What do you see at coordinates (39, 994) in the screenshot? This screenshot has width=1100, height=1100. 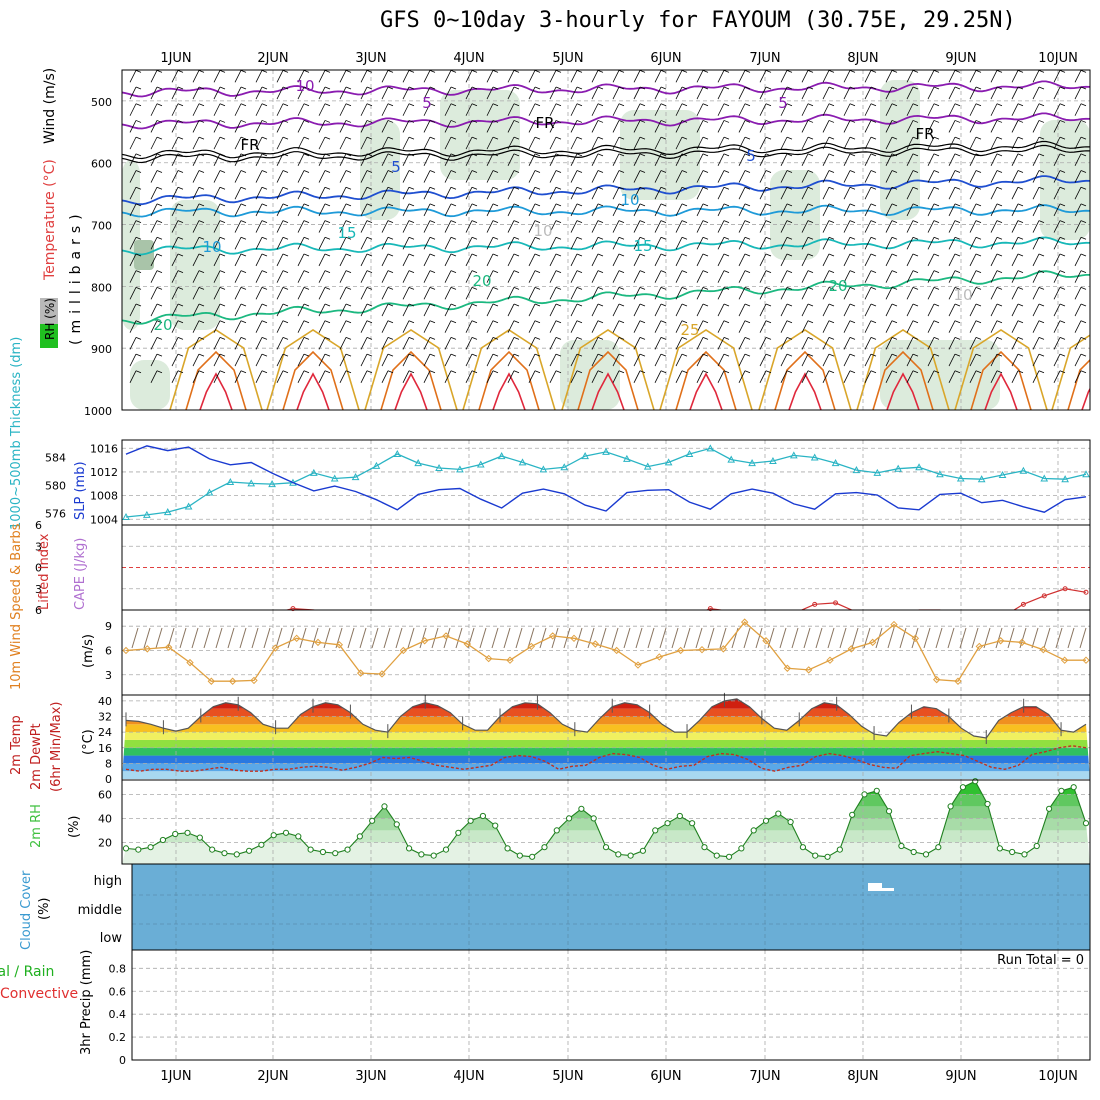 I see `ylabel-convective: Convective` at bounding box center [39, 994].